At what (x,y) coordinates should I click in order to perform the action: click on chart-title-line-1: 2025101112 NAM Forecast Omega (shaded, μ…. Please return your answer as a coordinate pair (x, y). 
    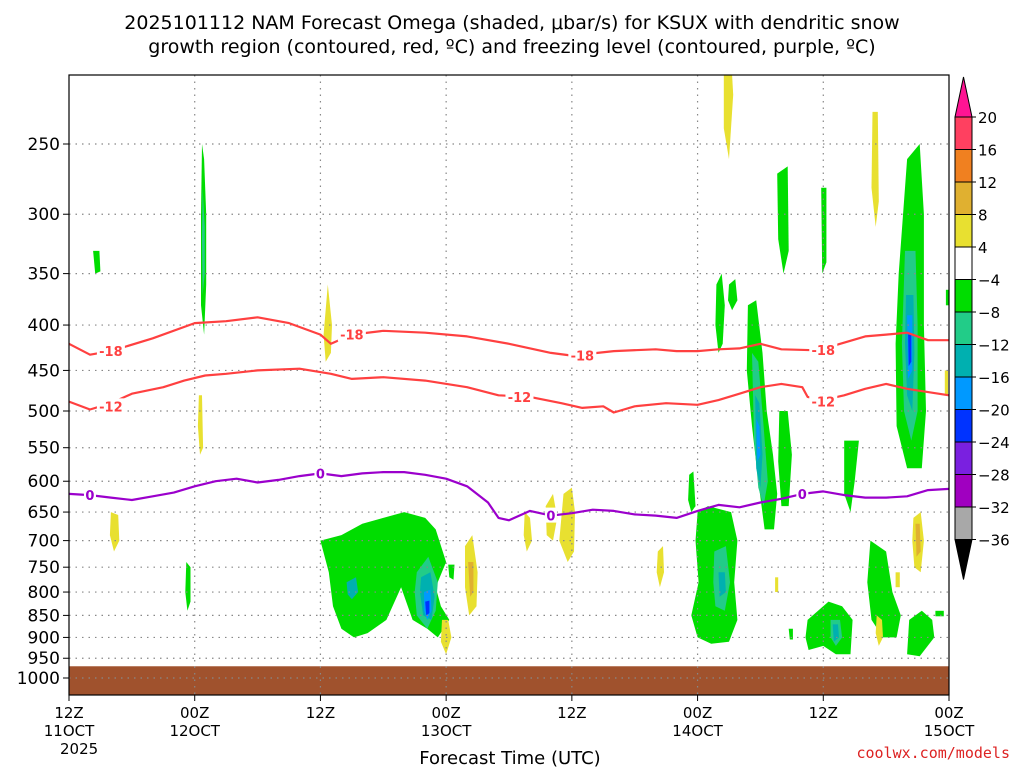
    Looking at the image, I should click on (511, 23).